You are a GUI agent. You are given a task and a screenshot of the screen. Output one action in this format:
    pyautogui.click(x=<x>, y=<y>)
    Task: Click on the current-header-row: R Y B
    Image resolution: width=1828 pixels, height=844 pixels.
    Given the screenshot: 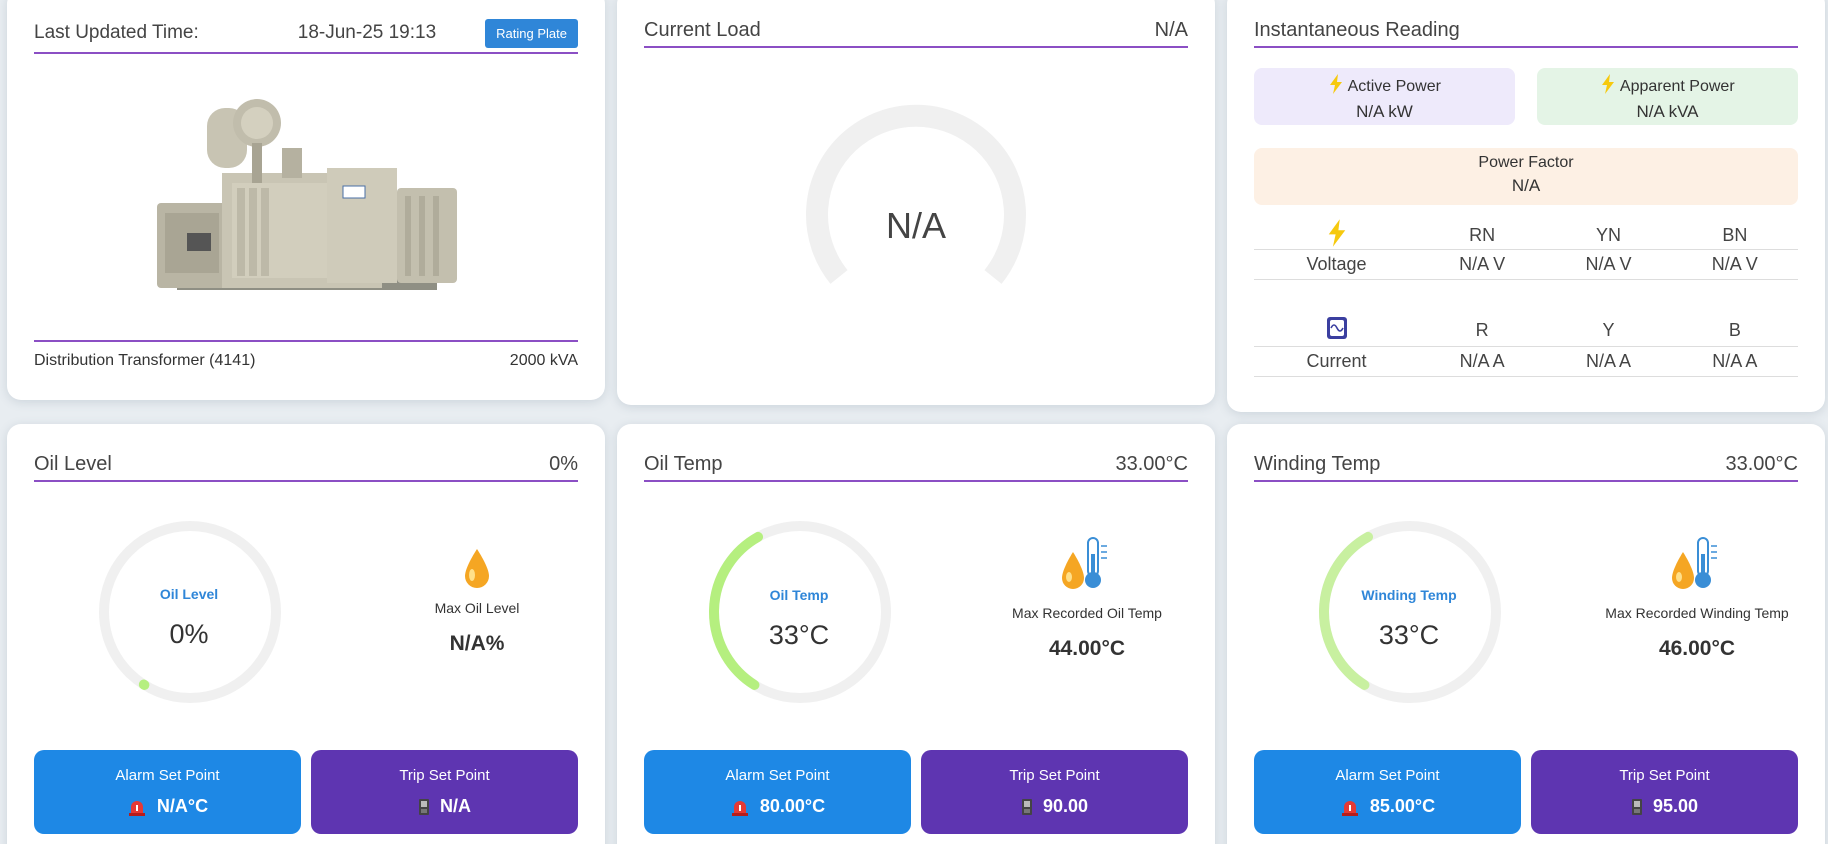 What is the action you would take?
    pyautogui.click(x=1526, y=331)
    